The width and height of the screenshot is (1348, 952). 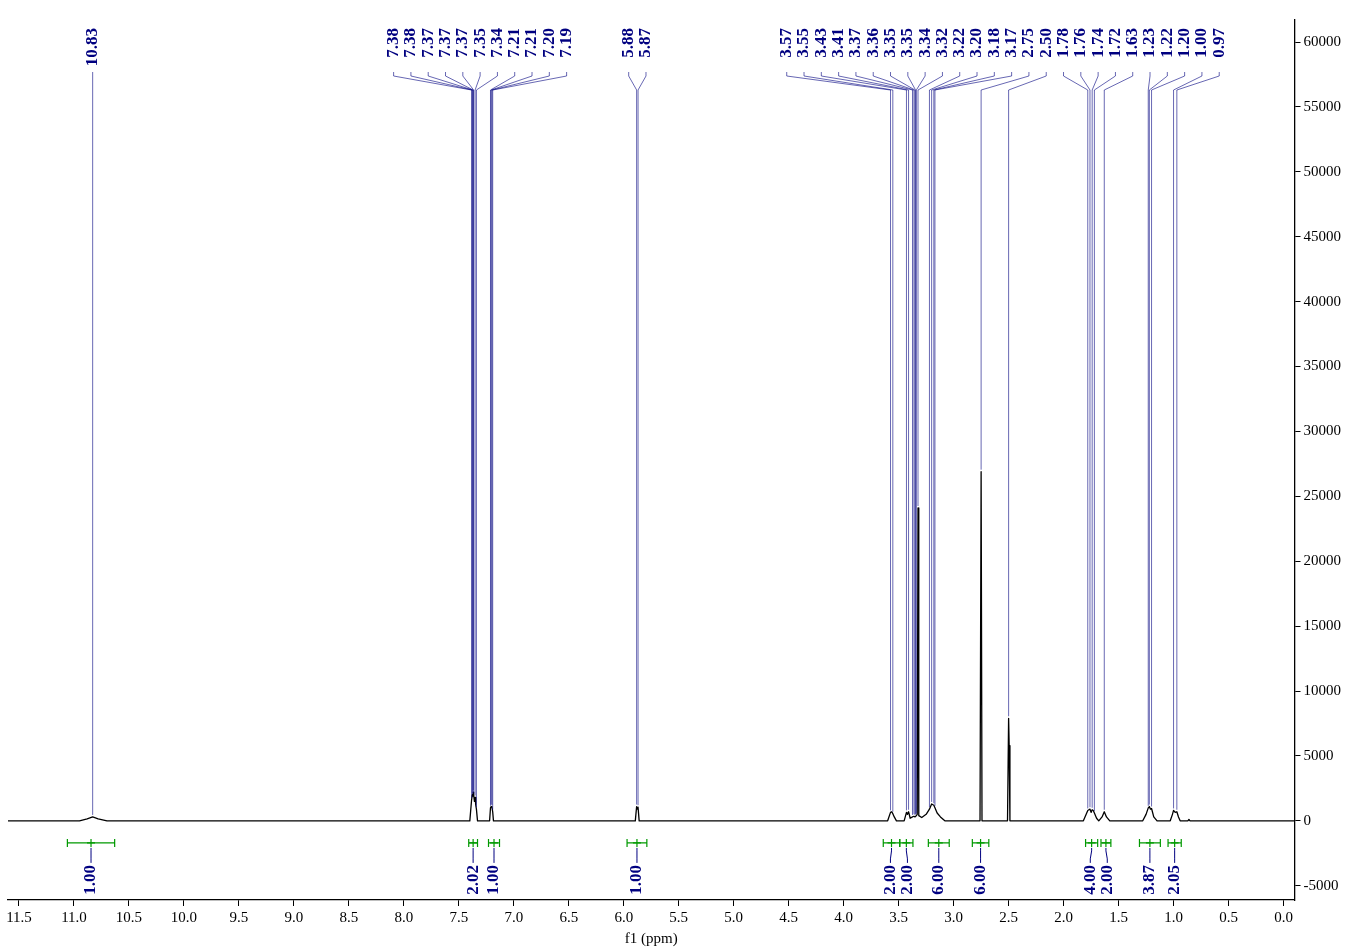 I want to click on annotation: 7.34, so click(x=496, y=42).